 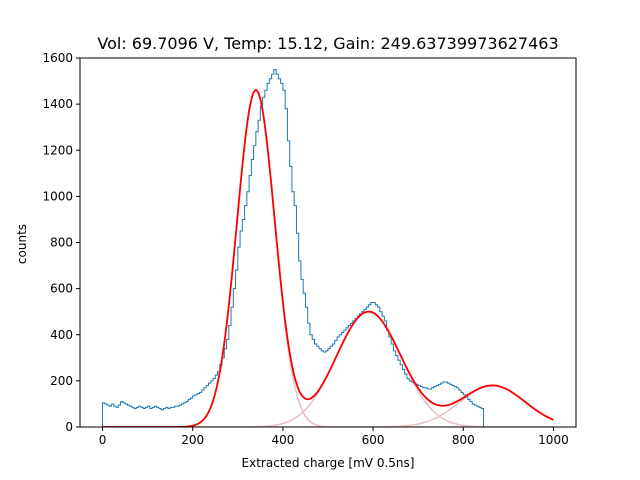 I want to click on y-tick-label: 400, so click(x=61, y=335).